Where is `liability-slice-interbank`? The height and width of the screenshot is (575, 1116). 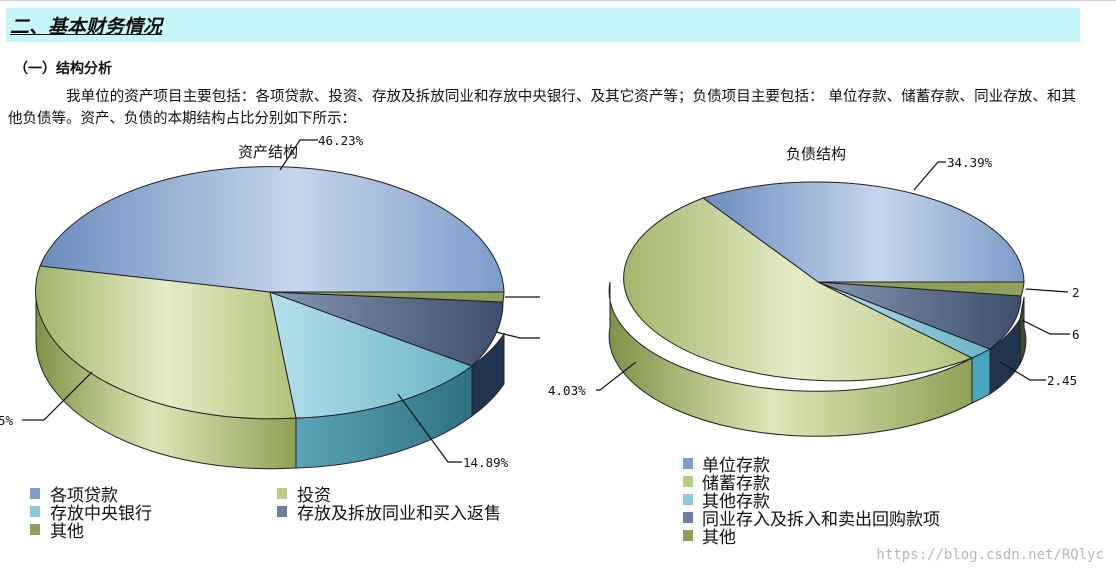
liability-slice-interbank is located at coordinates (919, 315).